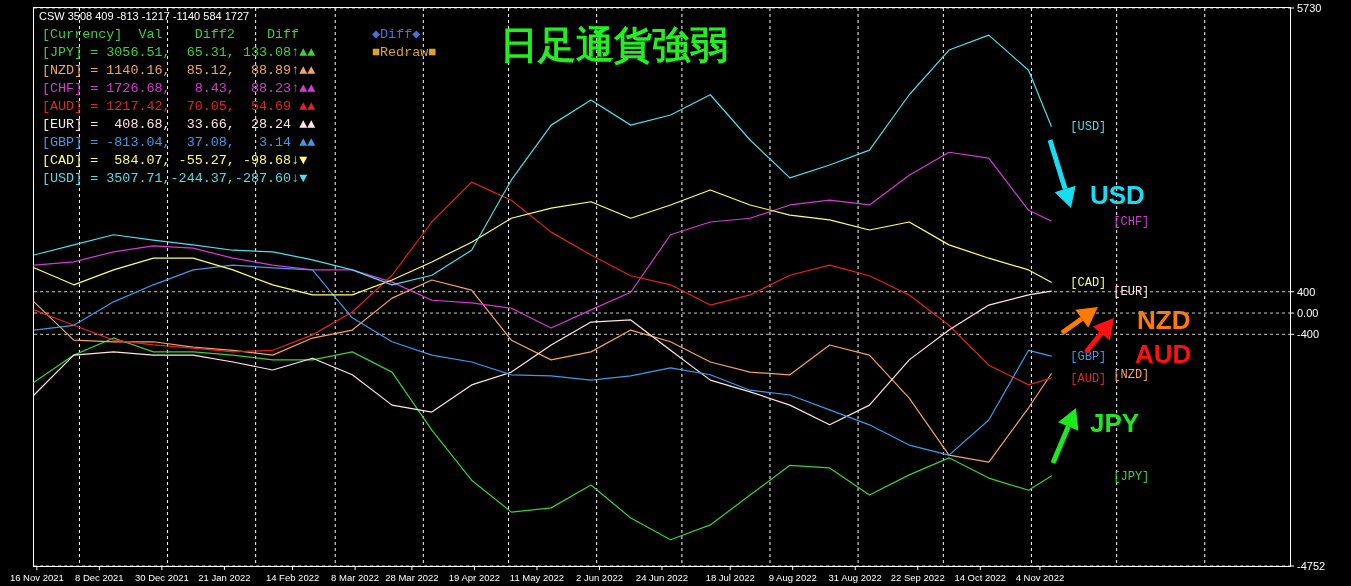 This screenshot has width=1351, height=586. I want to click on x-tick-label: 24 Jun 2022, so click(662, 577).